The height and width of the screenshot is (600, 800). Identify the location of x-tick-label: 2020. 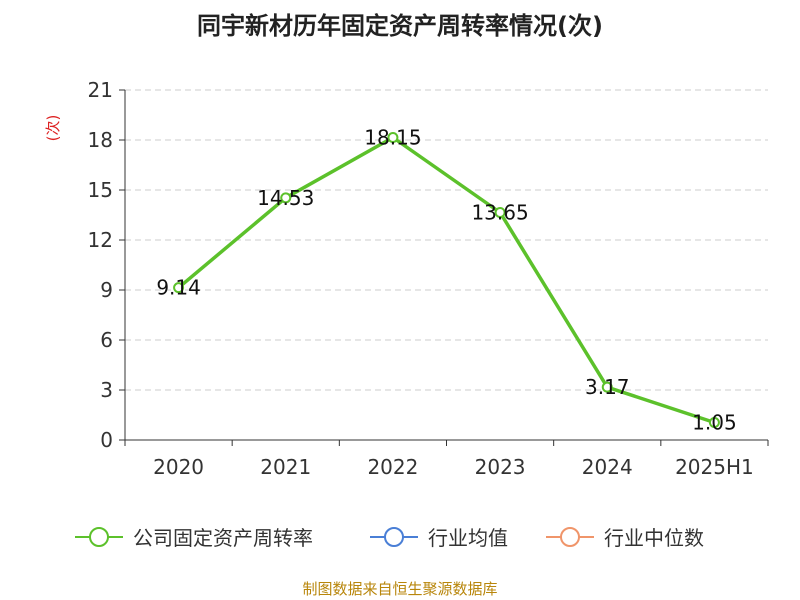
(178, 467).